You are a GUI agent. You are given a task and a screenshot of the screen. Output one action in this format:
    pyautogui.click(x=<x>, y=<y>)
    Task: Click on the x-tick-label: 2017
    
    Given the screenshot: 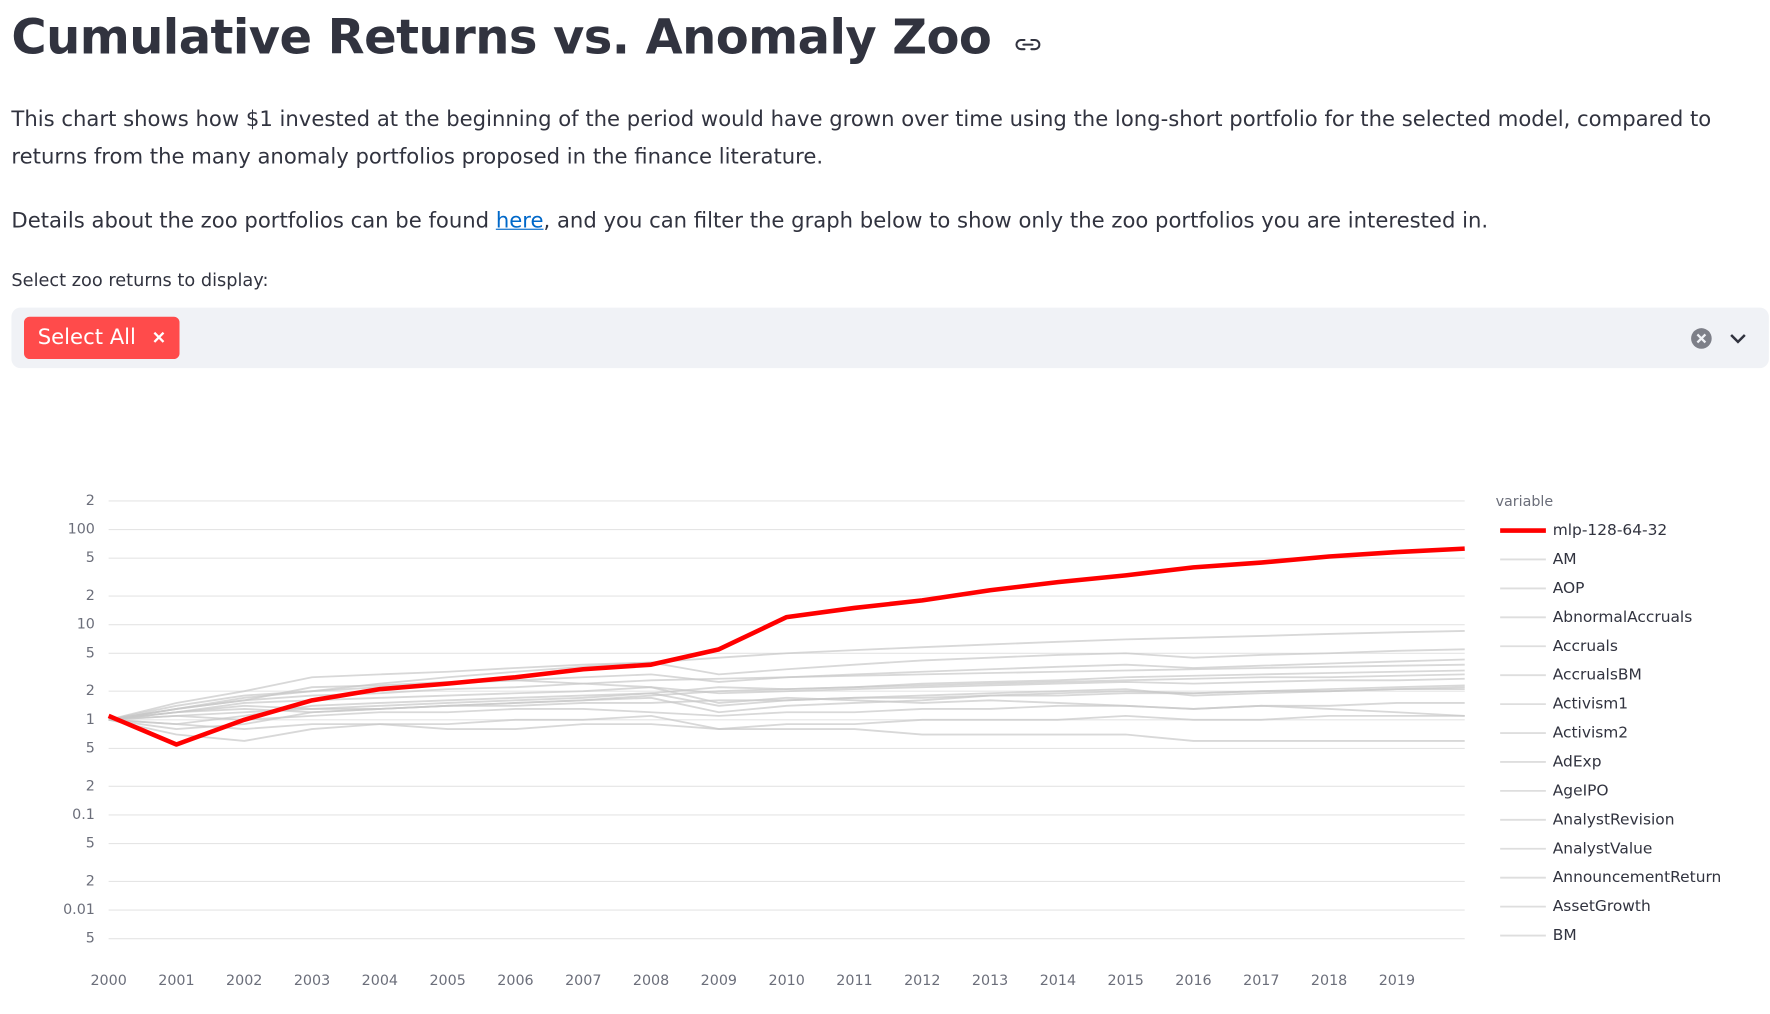 What is the action you would take?
    pyautogui.click(x=1261, y=981)
    